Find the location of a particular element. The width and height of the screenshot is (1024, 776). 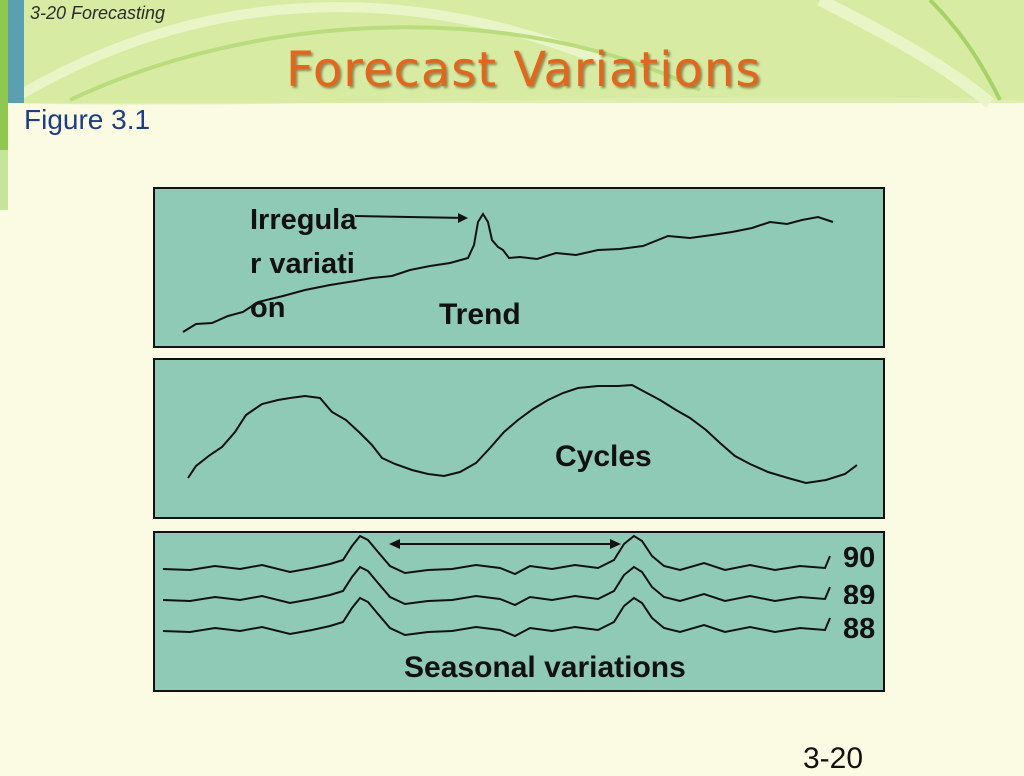

trend-label: Trend is located at coordinates (480, 314).